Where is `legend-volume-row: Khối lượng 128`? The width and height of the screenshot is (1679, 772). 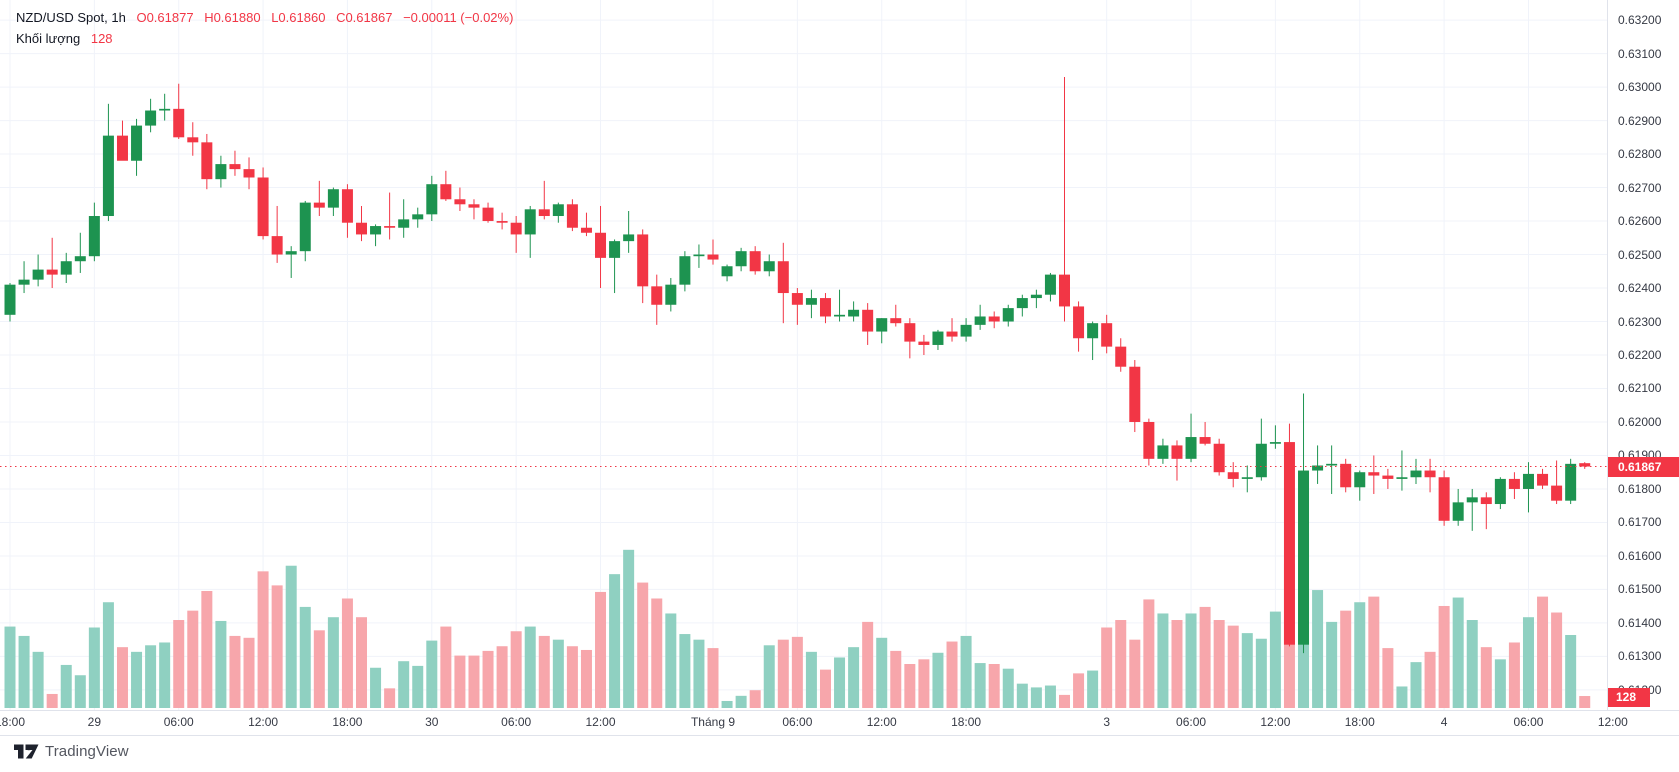
legend-volume-row: Khối lượng 128 is located at coordinates (264, 38).